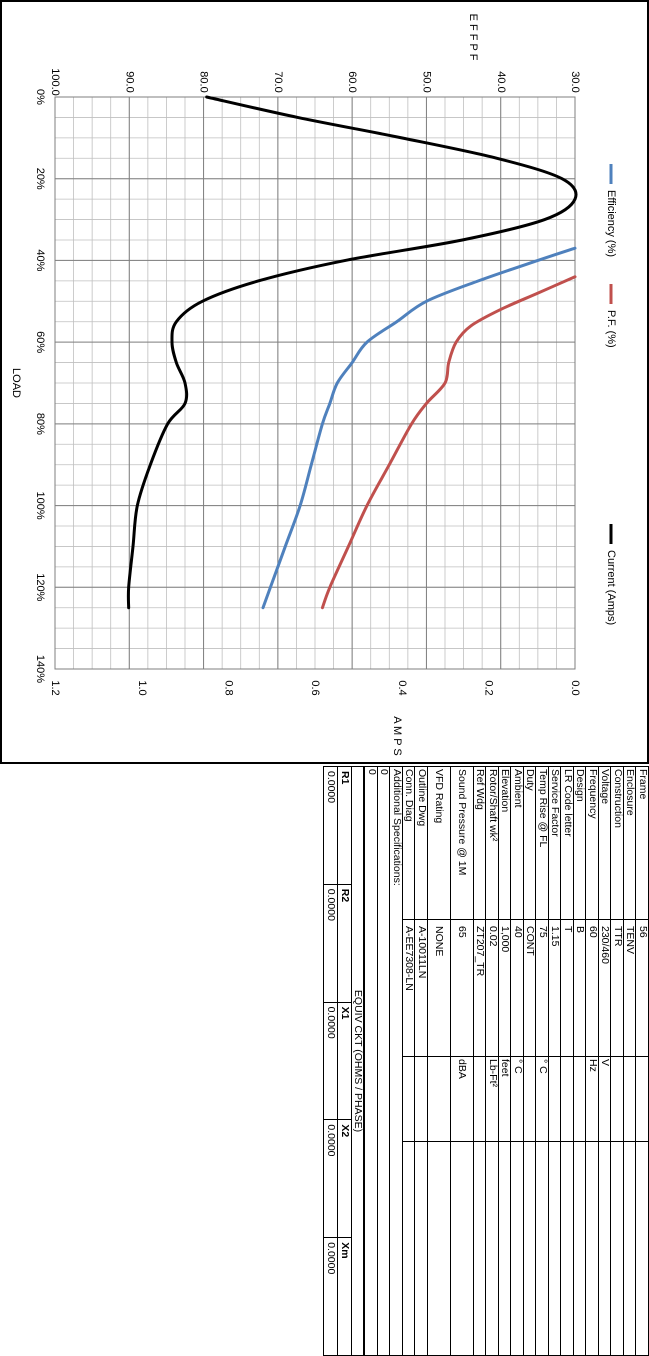 The width and height of the screenshot is (649, 1356). What do you see at coordinates (40, 260) in the screenshot?
I see `x-tick-label: 40%` at bounding box center [40, 260].